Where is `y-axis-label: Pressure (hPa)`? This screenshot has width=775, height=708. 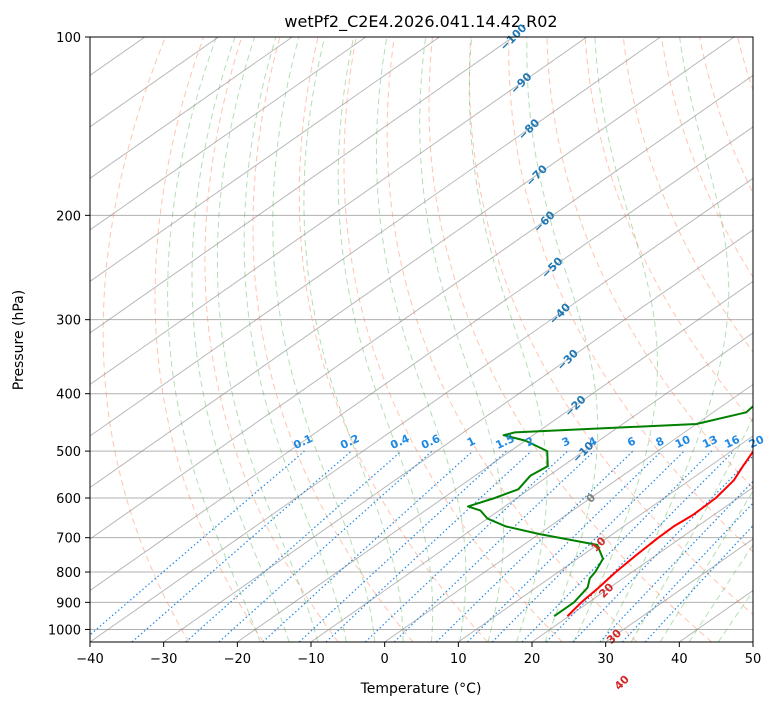 y-axis-label: Pressure (hPa) is located at coordinates (19, 340).